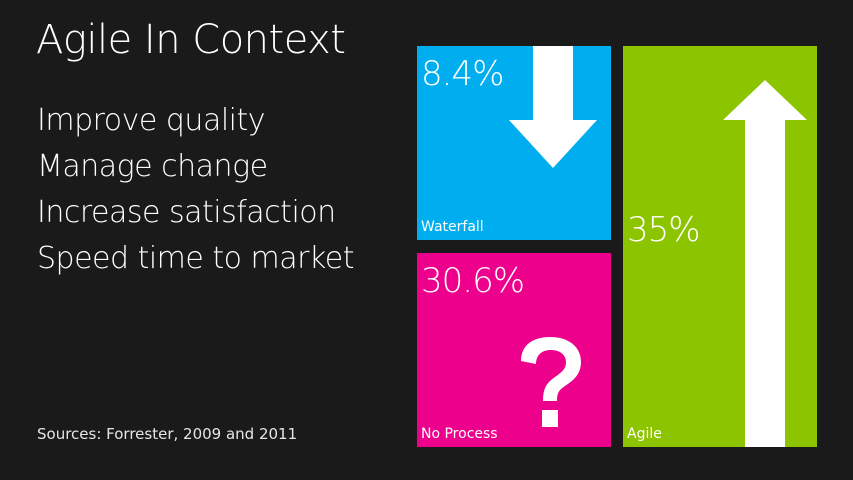  What do you see at coordinates (514, 350) in the screenshot?
I see `no-process-tile: 30.6% No Process` at bounding box center [514, 350].